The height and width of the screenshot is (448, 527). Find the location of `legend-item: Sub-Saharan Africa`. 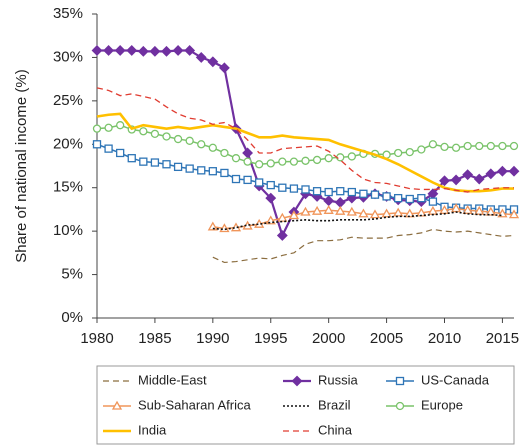

legend-item: Sub-Saharan Africa is located at coordinates (177, 404).